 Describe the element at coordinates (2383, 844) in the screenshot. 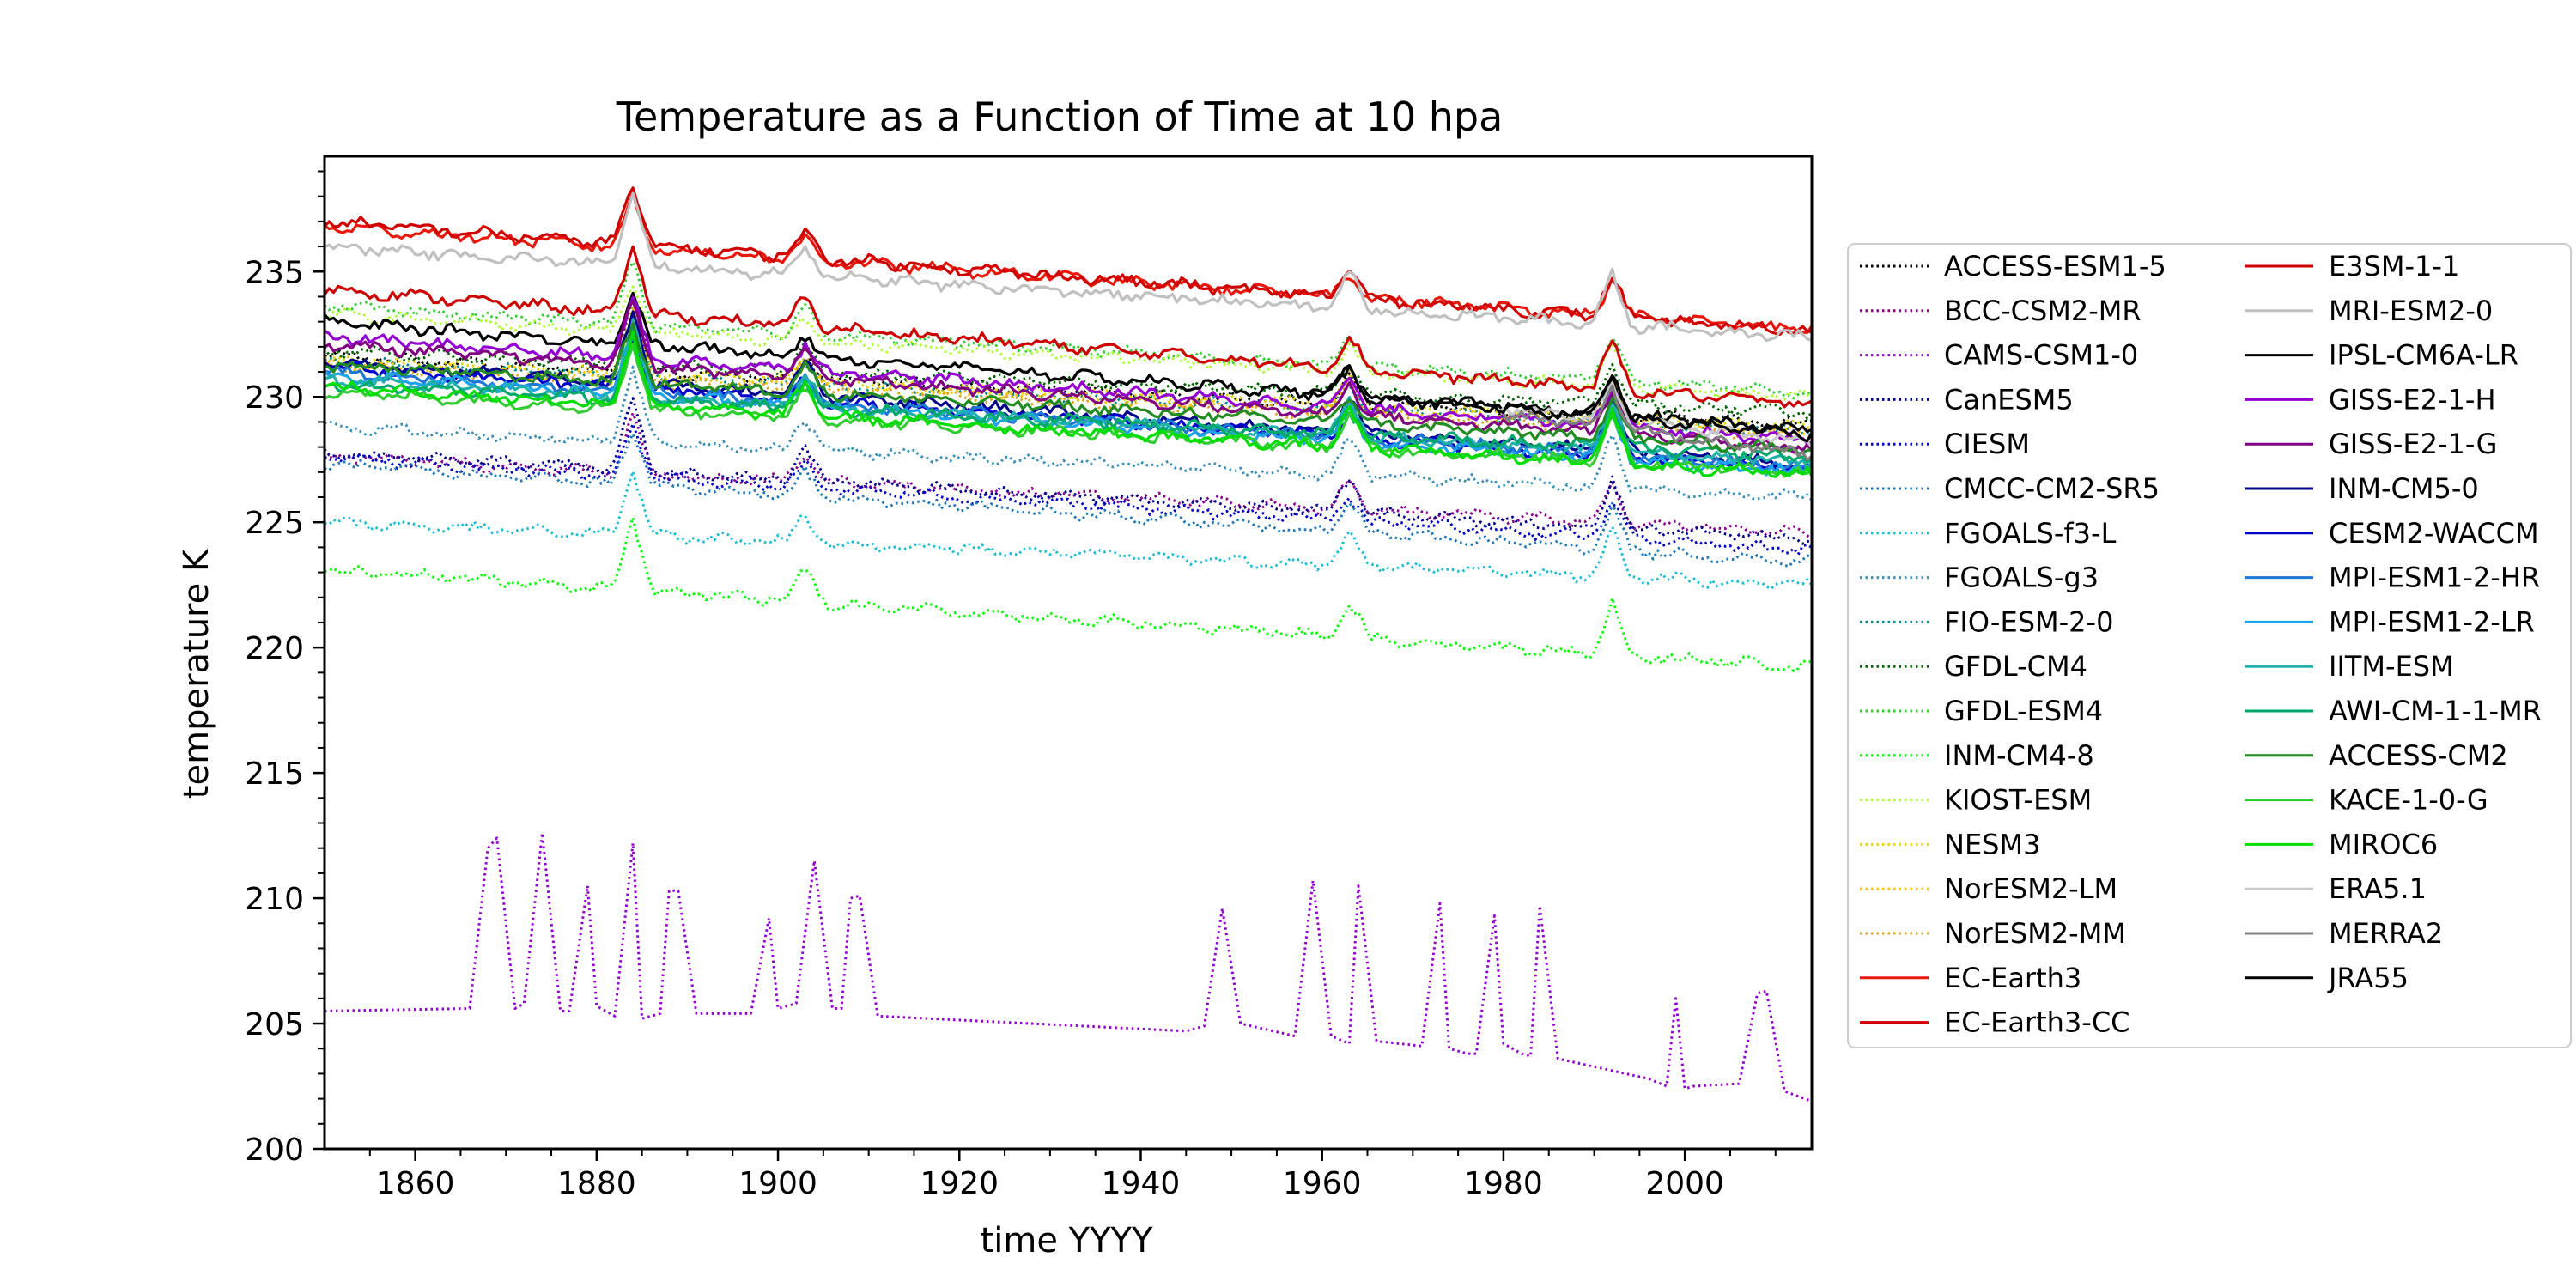

I see `legend-label: MIROC6` at that location.